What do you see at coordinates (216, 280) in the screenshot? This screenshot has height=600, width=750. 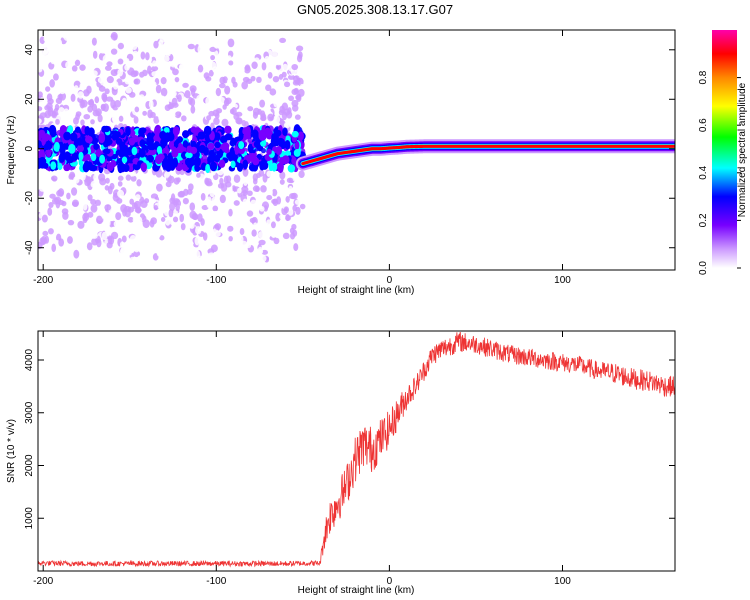 I see `spectrogram-x-tick-label: -100` at bounding box center [216, 280].